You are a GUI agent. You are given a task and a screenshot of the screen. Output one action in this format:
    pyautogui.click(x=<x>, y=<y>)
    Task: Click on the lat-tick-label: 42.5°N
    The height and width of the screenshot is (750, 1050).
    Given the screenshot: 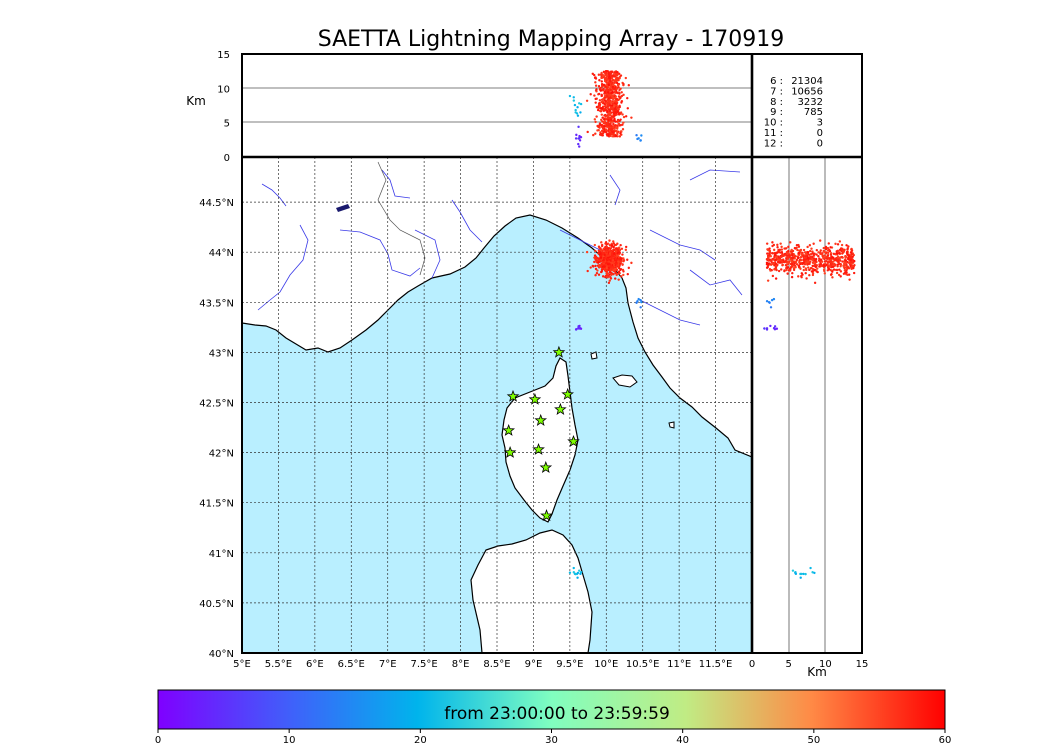 What is the action you would take?
    pyautogui.click(x=216, y=403)
    